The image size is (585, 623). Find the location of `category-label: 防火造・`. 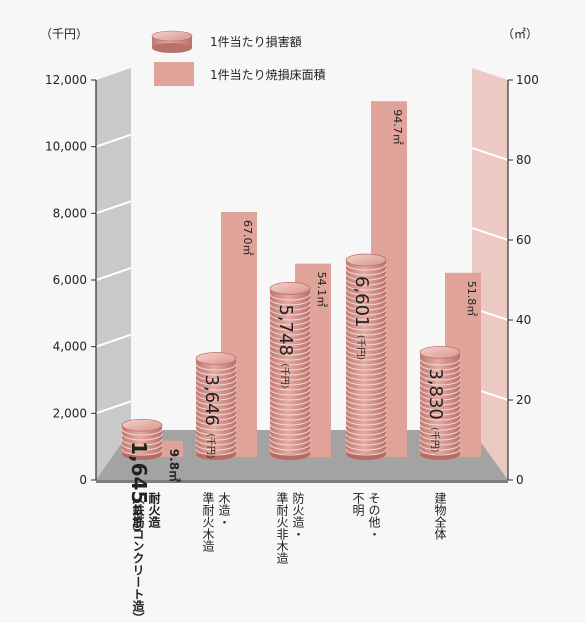

category-label: 防火造・ is located at coordinates (298, 515).